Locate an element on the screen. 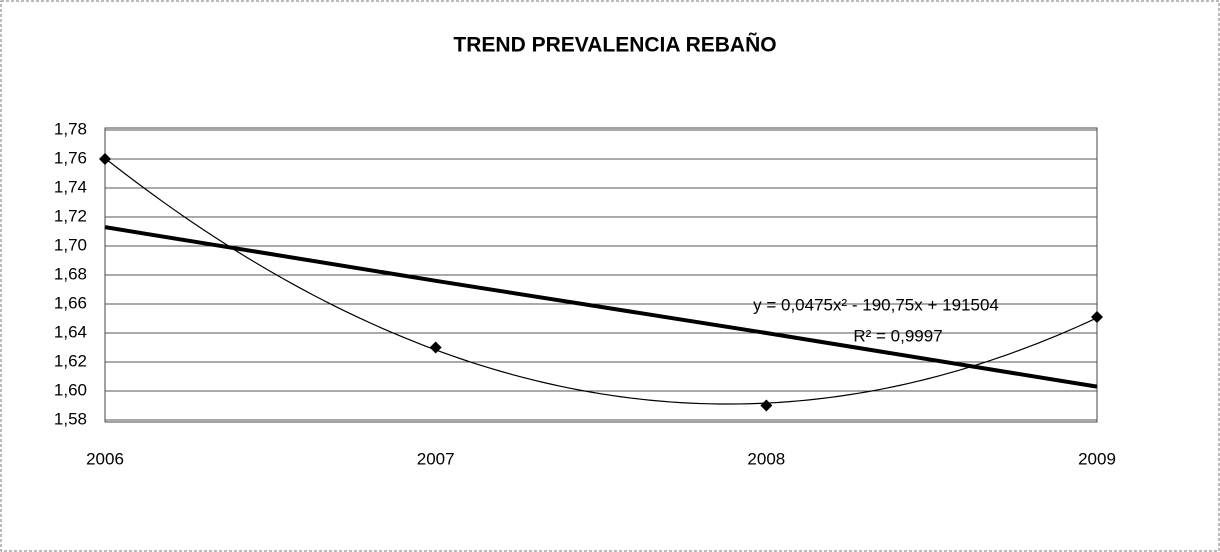  y-tick-label: 1,58 is located at coordinates (70, 418).